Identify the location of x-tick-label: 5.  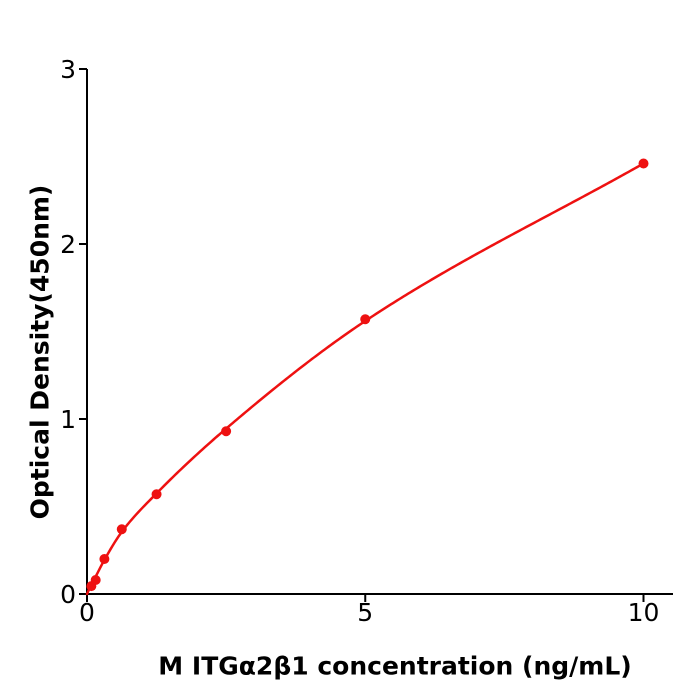
(365, 612).